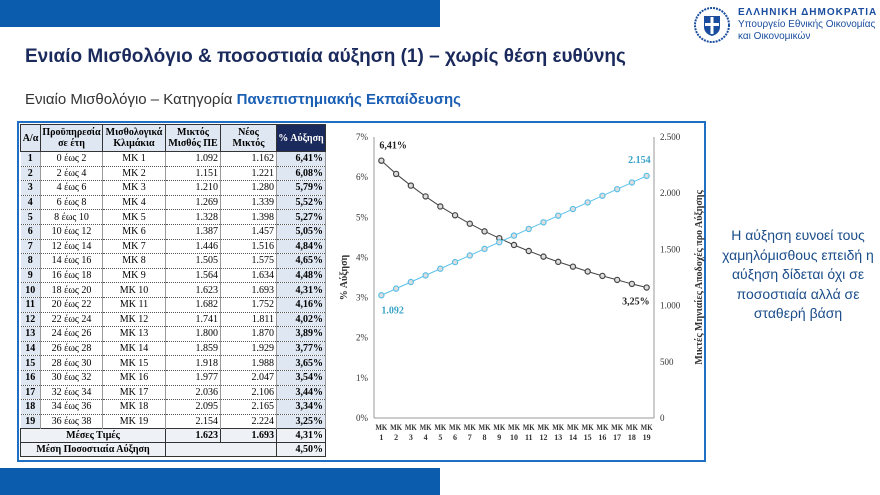  I want to click on column-header: Μικτός Μισθός ΠΕ, so click(193, 138).